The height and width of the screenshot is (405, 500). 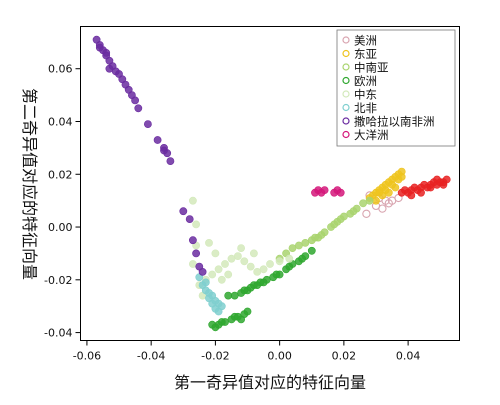 I want to click on series-4-points, so click(x=241, y=248).